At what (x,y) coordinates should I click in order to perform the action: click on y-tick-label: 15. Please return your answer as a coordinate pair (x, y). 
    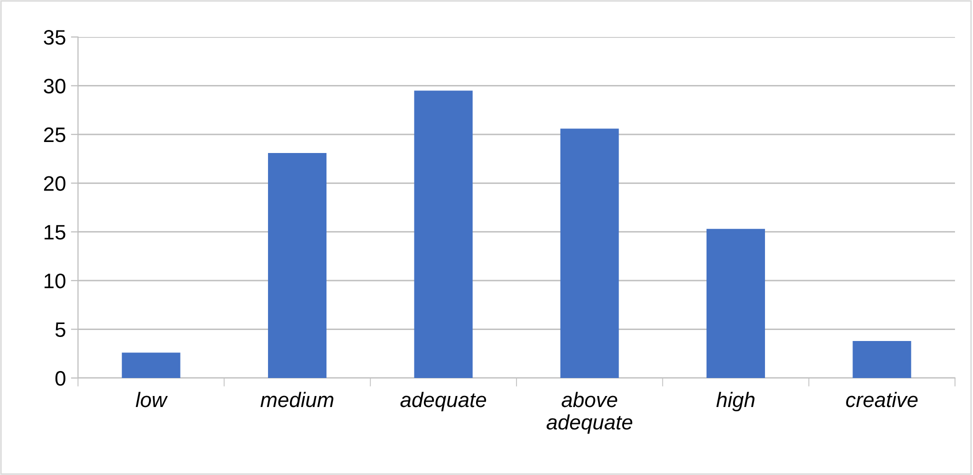
    Looking at the image, I should click on (55, 232).